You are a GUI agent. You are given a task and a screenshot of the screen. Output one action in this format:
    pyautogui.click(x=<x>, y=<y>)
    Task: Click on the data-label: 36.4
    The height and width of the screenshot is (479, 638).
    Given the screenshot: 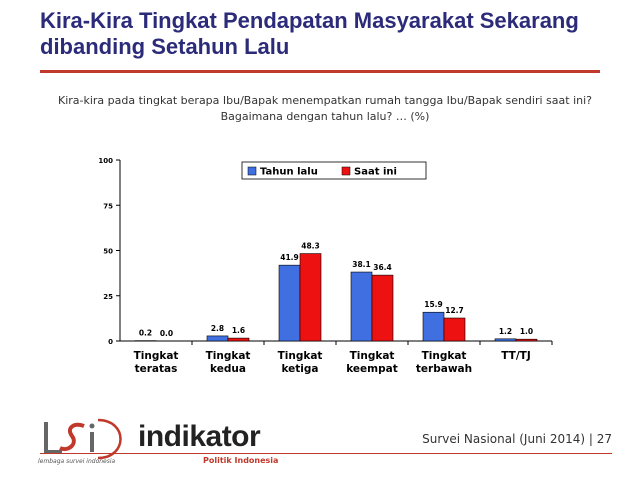 What is the action you would take?
    pyautogui.click(x=382, y=267)
    